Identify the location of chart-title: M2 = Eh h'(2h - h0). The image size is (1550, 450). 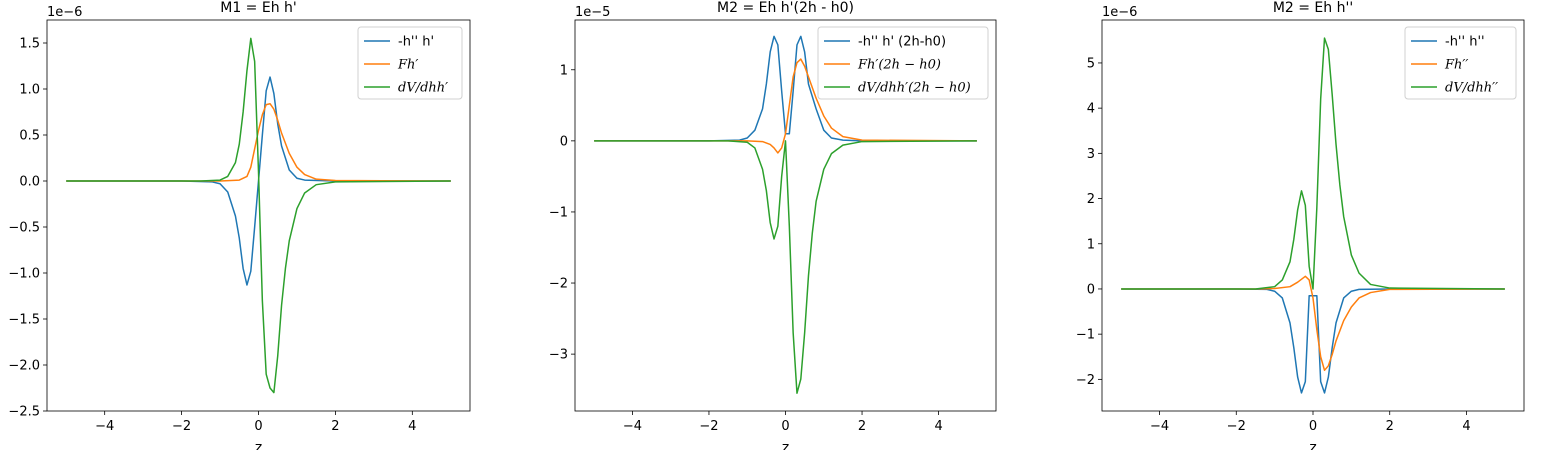
(785, 8).